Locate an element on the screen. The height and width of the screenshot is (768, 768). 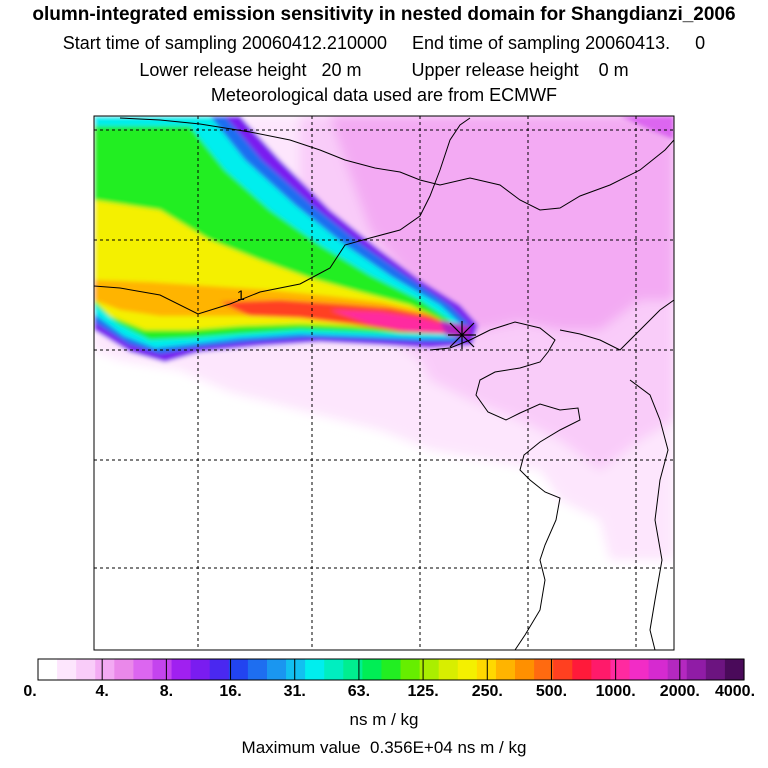
met-data-source: Meteorological data used are from ECMWF is located at coordinates (384, 95).